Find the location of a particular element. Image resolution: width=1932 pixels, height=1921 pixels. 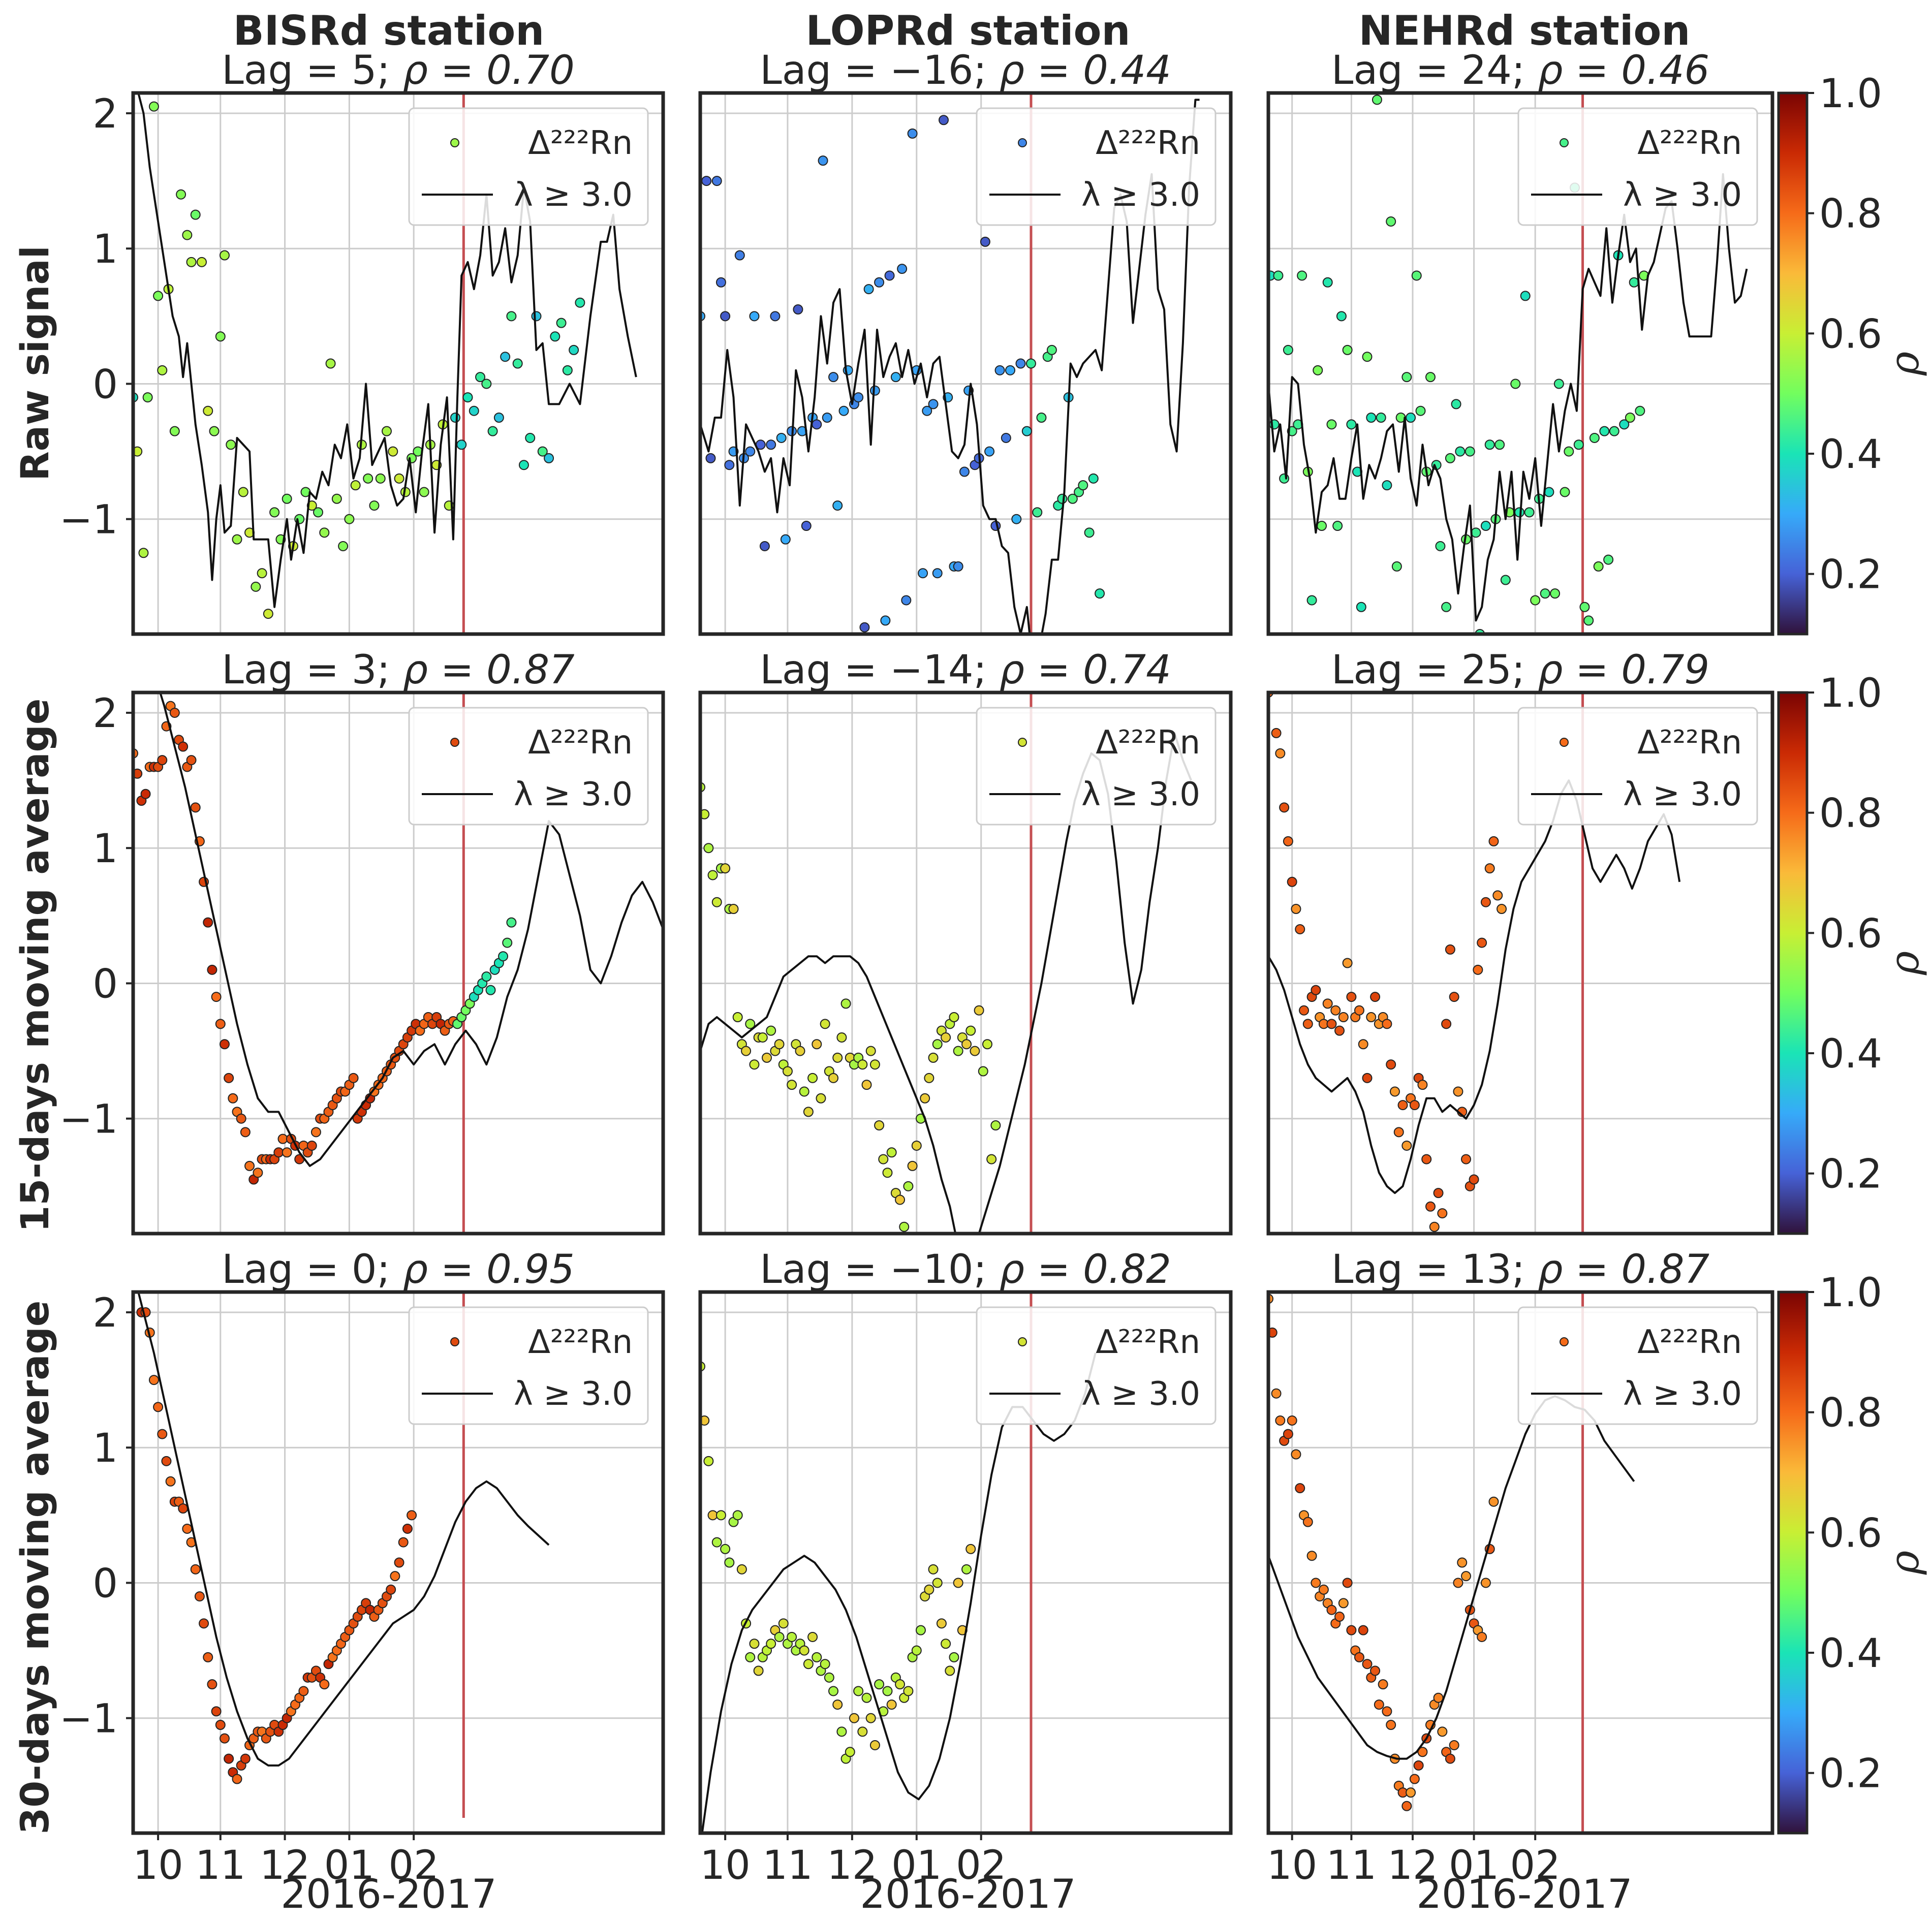

row-label-15day: 15-days moving average is located at coordinates (34, 966).